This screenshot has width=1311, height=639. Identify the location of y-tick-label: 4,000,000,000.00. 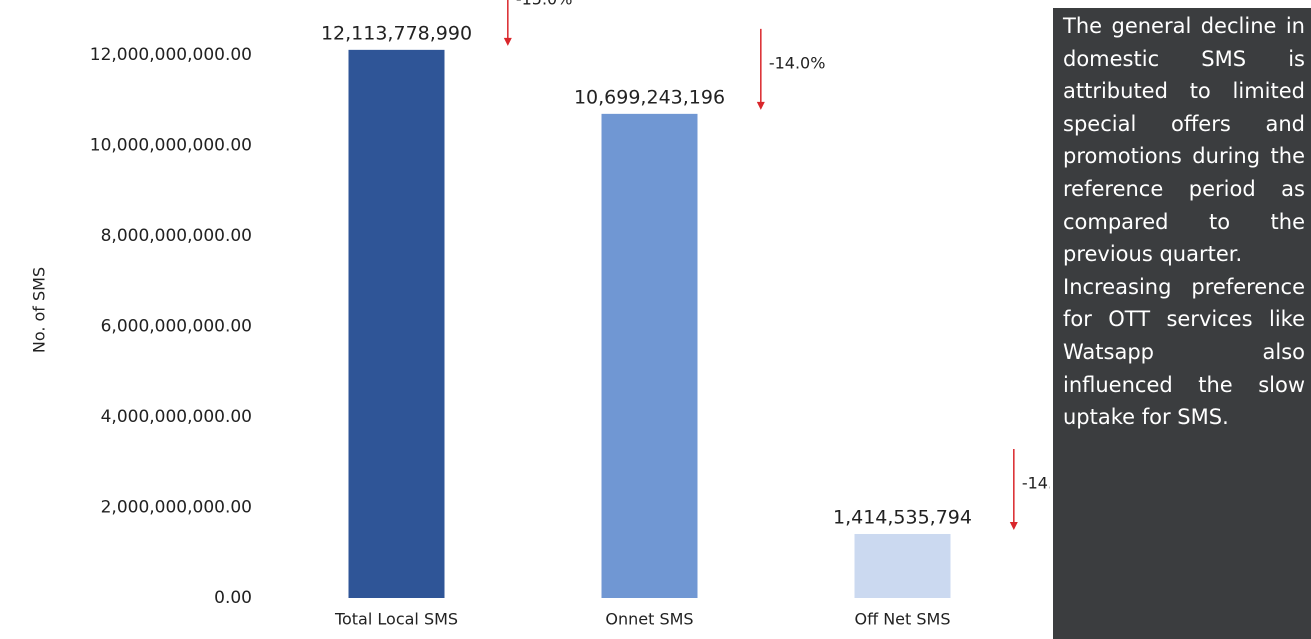
(176, 417).